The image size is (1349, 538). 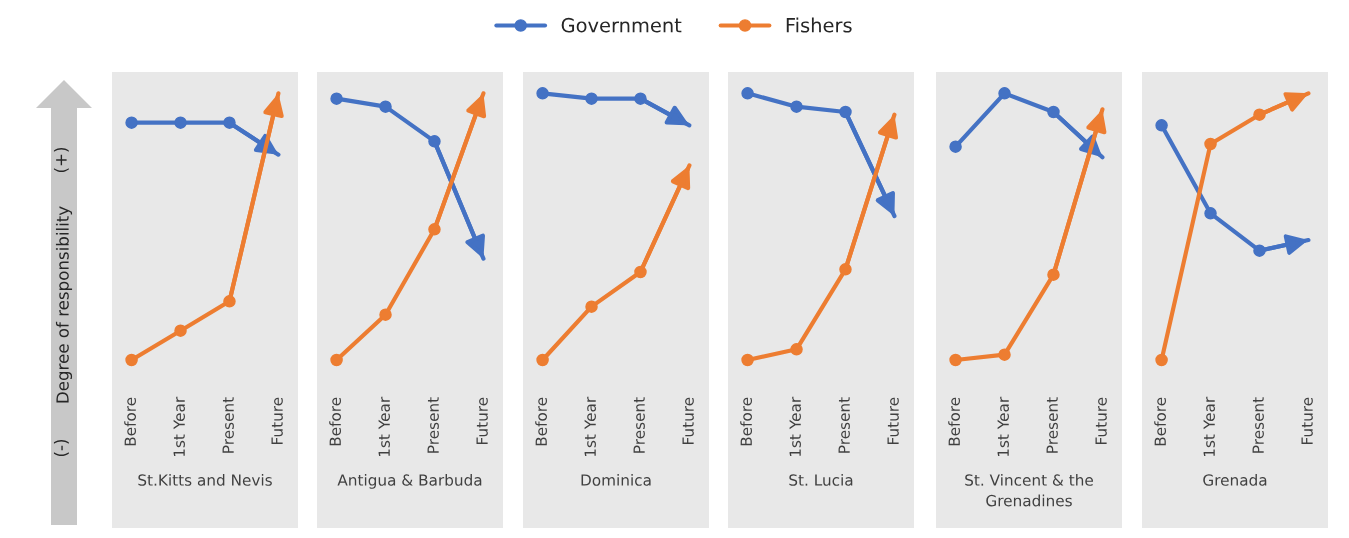 I want to click on legend-label: Fishers, so click(x=819, y=25).